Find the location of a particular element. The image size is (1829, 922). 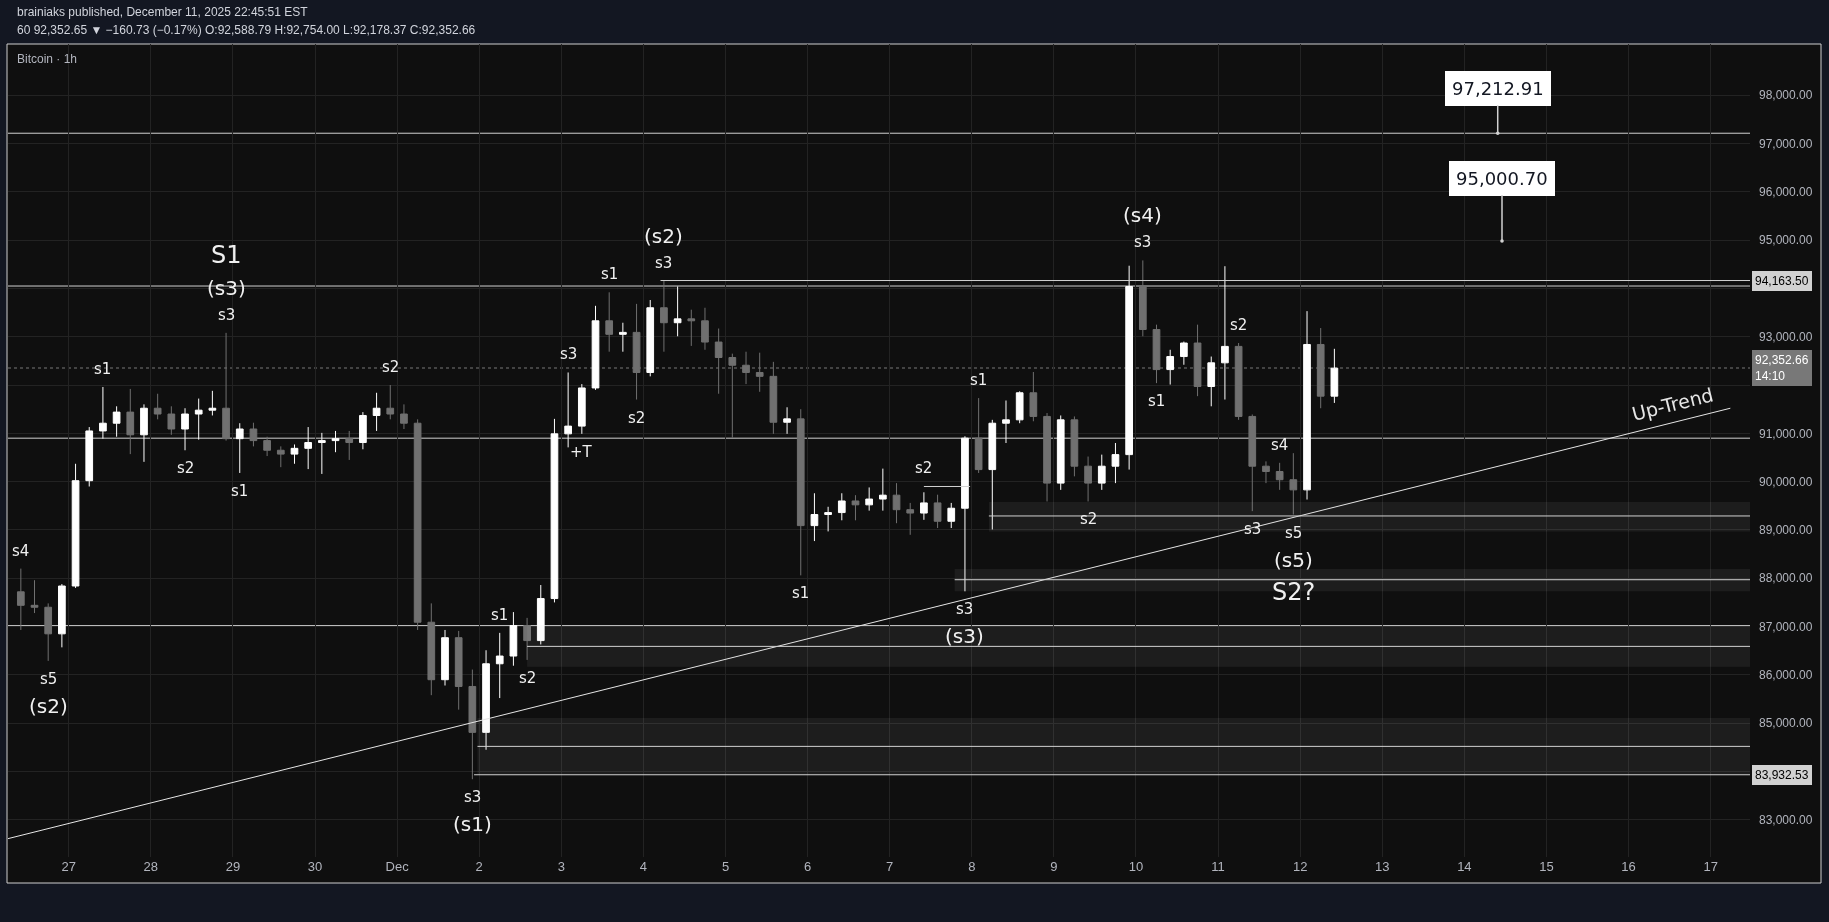

x-tick-label: 8 is located at coordinates (972, 866).